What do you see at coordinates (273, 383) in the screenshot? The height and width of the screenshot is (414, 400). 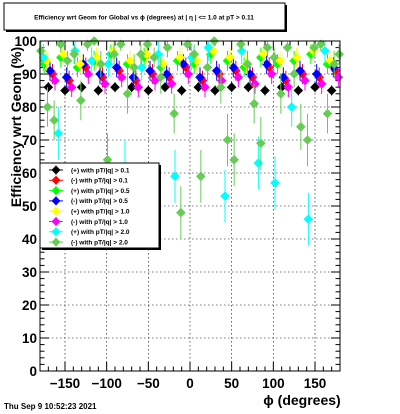 I see `x-tick-label: 100` at bounding box center [273, 383].